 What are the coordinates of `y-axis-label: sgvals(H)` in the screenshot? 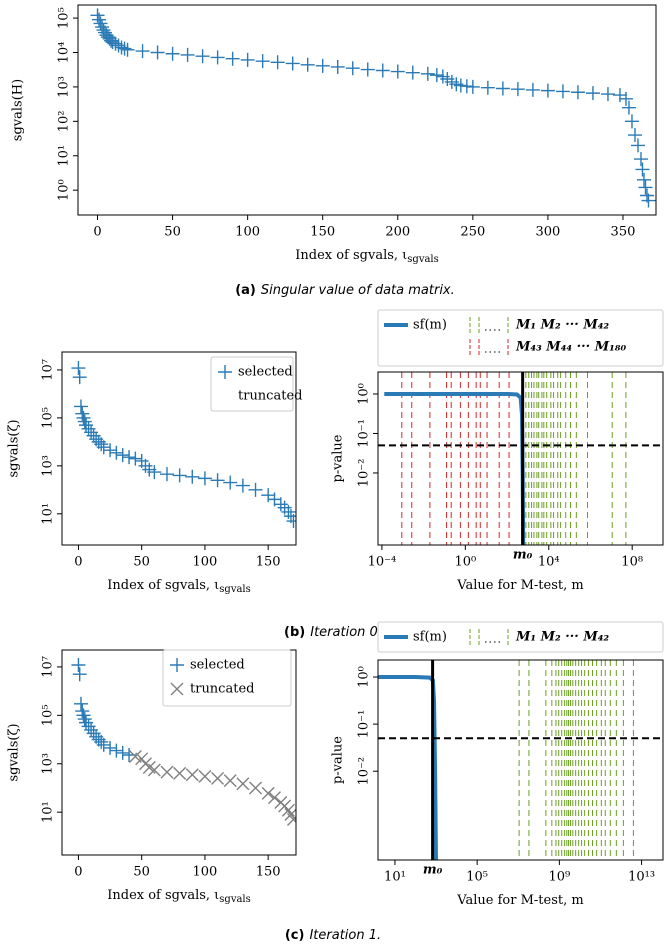 It's located at (18, 110).